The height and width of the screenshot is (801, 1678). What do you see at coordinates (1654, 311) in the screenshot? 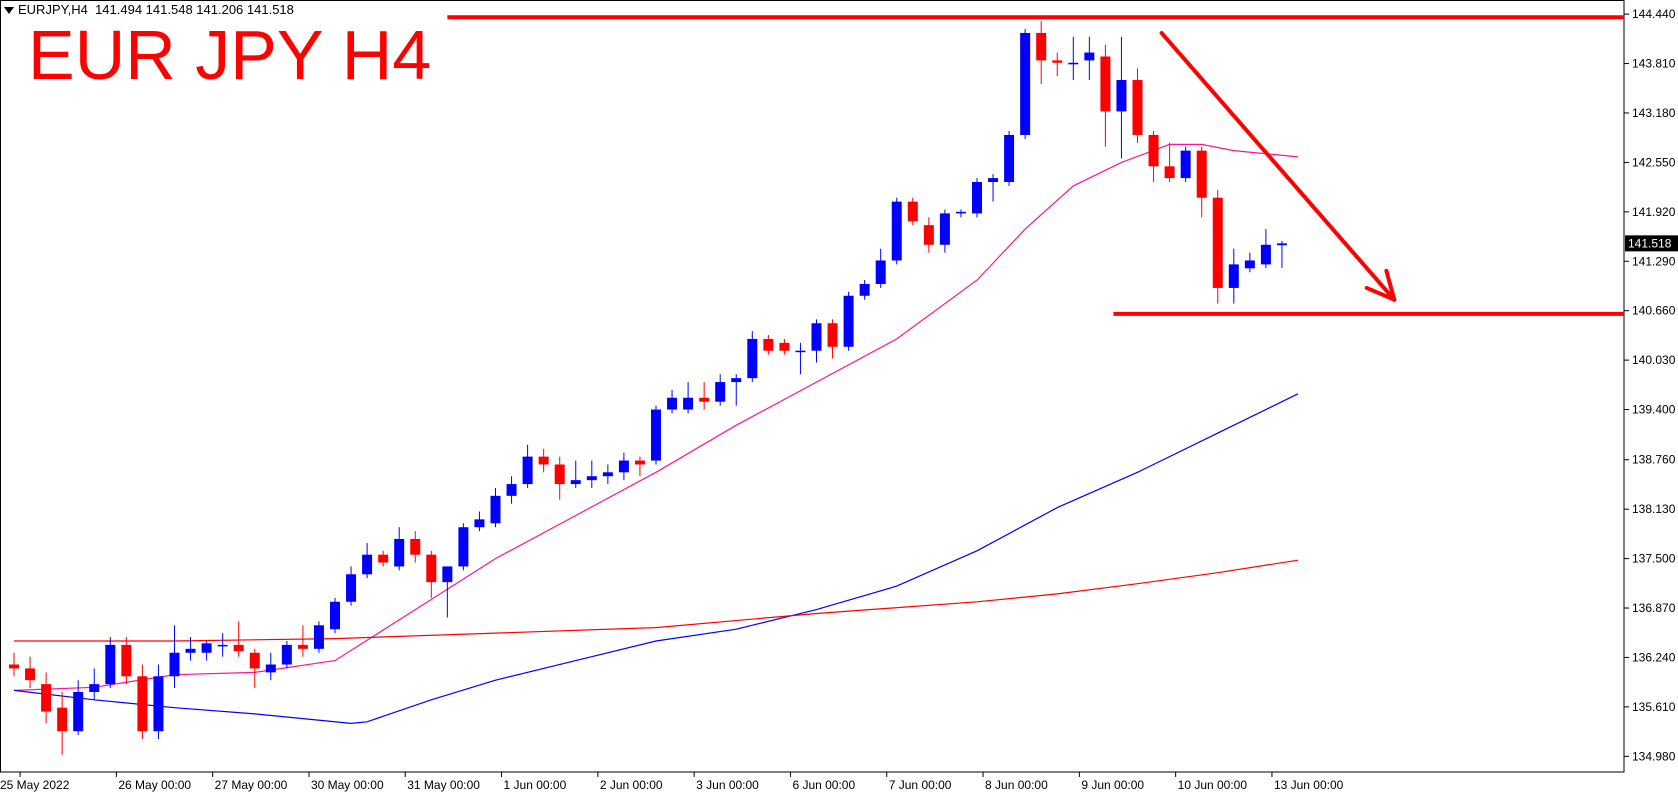
I see `y-axis-tick-label: 140.660` at bounding box center [1654, 311].